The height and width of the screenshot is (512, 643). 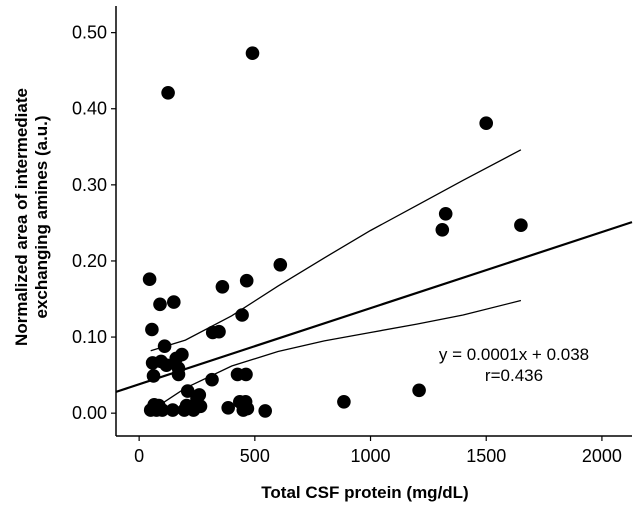 I want to click on y-tick-label: 0.10, so click(x=89, y=337).